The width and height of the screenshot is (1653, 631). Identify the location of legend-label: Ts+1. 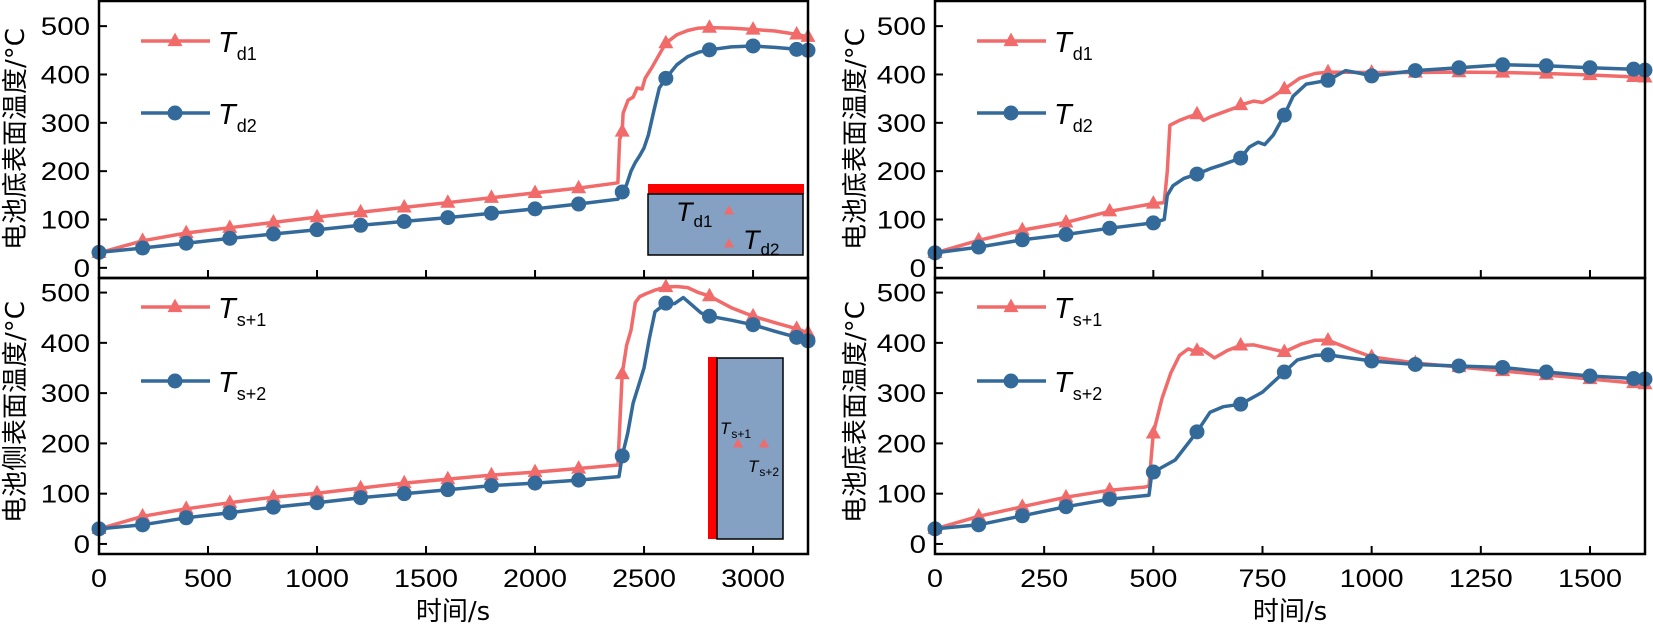
(242, 311).